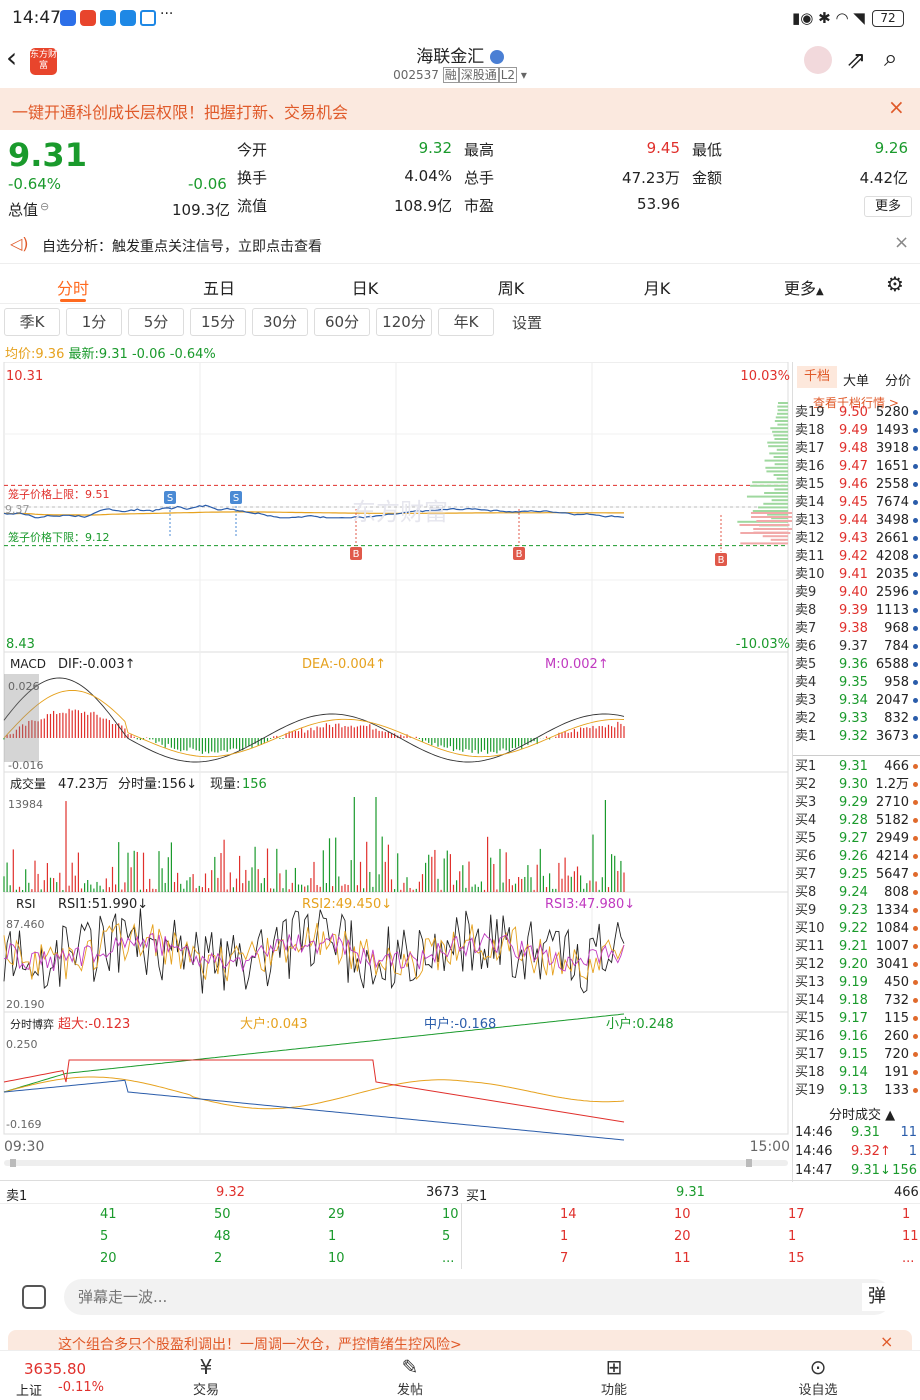 This screenshot has height=1400, width=920. Describe the element at coordinates (170, 497) in the screenshot. I see `sell-marker` at that location.